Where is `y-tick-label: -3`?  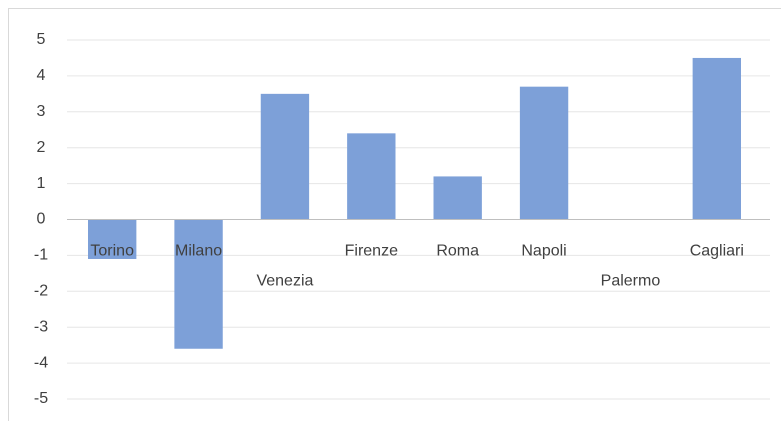
y-tick-label: -3 is located at coordinates (41, 326).